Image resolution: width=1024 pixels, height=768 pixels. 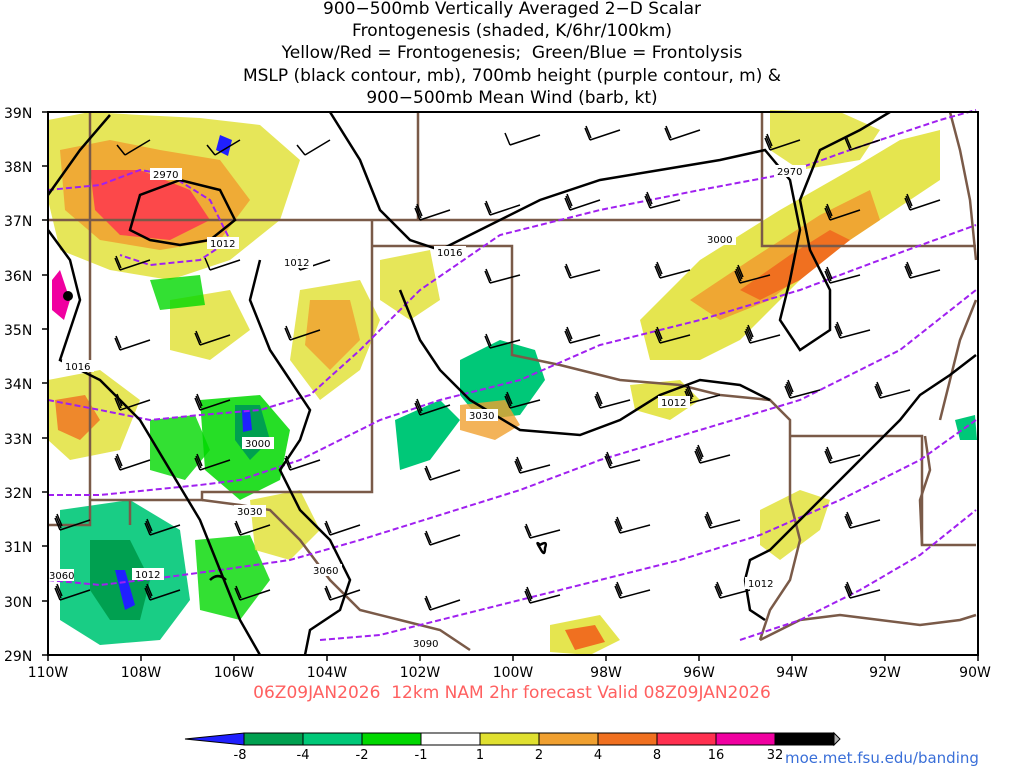 I want to click on colorbar-label: 32, so click(x=775, y=755).